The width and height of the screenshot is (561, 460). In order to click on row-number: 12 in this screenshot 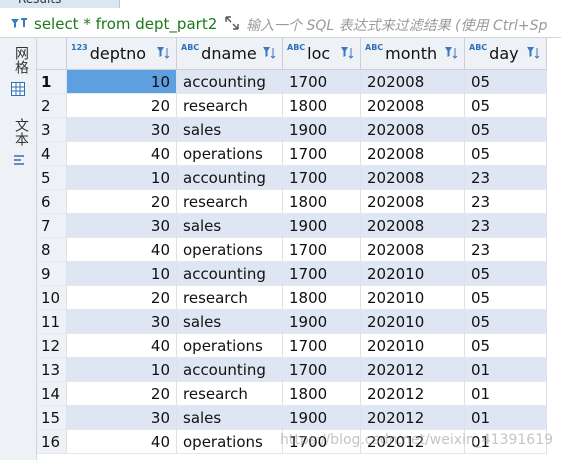, I will do `click(52, 346)`.